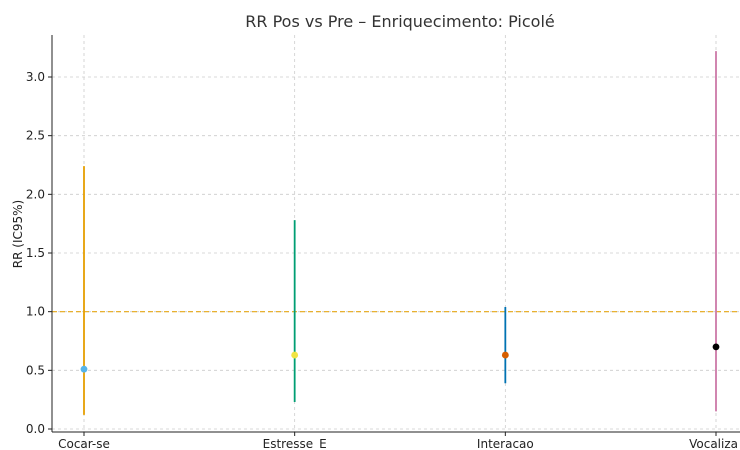 This screenshot has height=450, width=740. What do you see at coordinates (18, 234) in the screenshot?
I see `y-axis-label: RR (IC95%)` at bounding box center [18, 234].